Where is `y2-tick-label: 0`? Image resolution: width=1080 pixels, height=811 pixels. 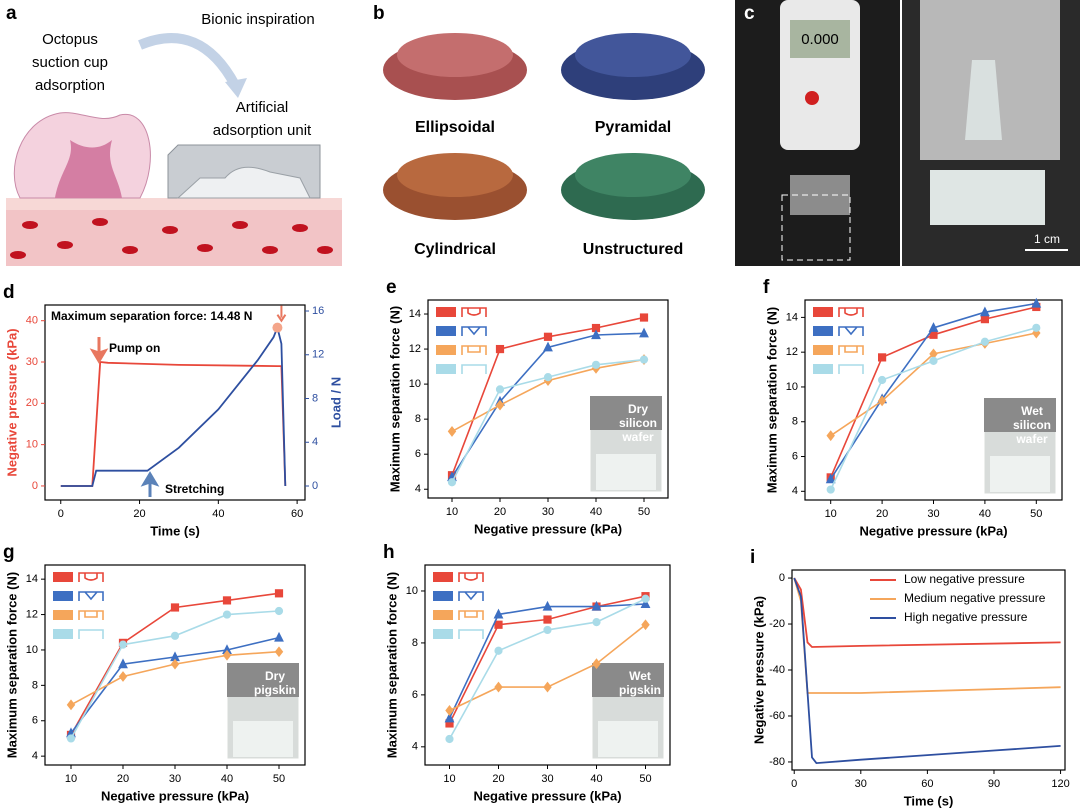
y2-tick-label: 0 is located at coordinates (315, 486).